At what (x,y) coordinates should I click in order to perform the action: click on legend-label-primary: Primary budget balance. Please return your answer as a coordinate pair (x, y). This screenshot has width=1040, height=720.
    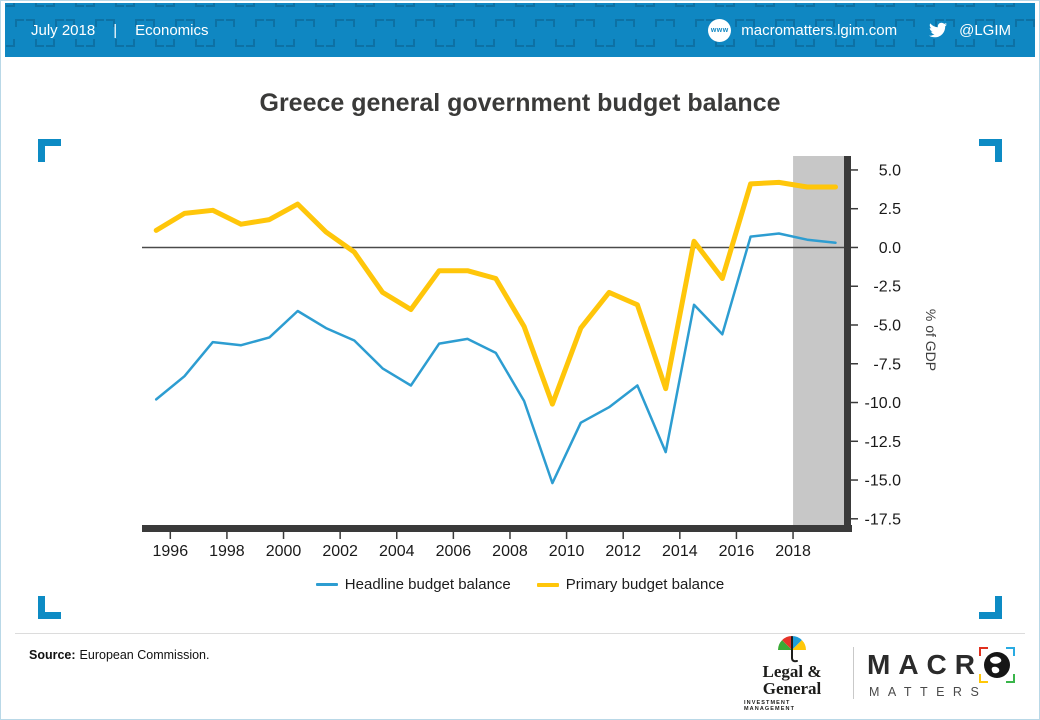
    Looking at the image, I should click on (645, 584).